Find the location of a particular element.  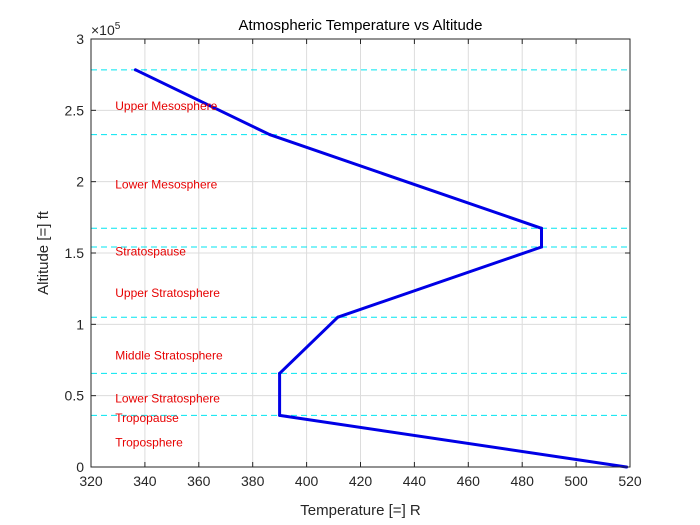

x-tick-label: 420 is located at coordinates (361, 481).